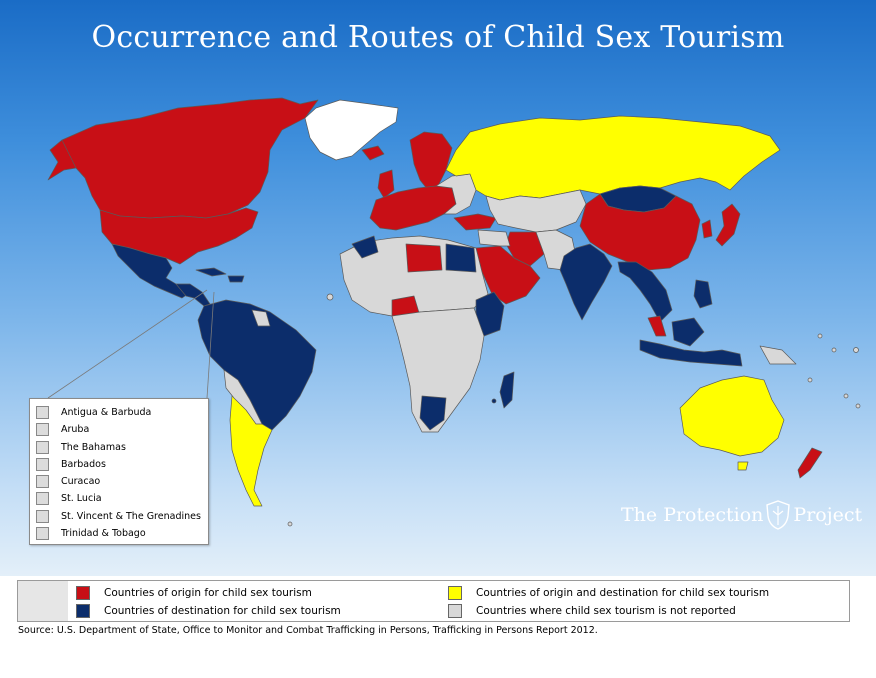  What do you see at coordinates (455, 611) in the screenshot?
I see `legend-swatch-not-reported` at bounding box center [455, 611].